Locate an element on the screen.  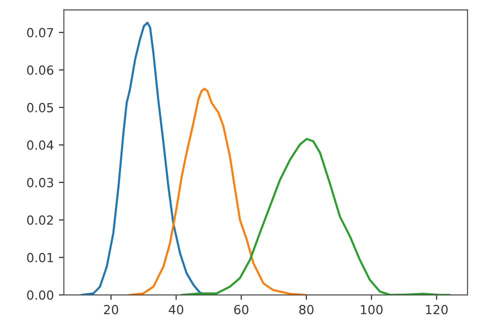
x-tick-label: 120 is located at coordinates (437, 309).